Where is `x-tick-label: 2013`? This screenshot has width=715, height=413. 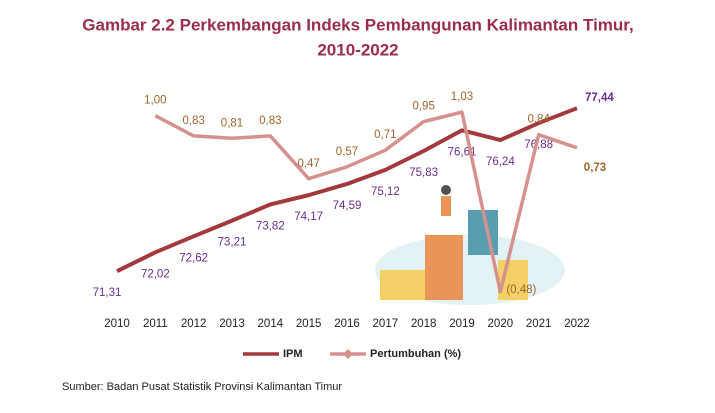
x-tick-label: 2013 is located at coordinates (232, 324).